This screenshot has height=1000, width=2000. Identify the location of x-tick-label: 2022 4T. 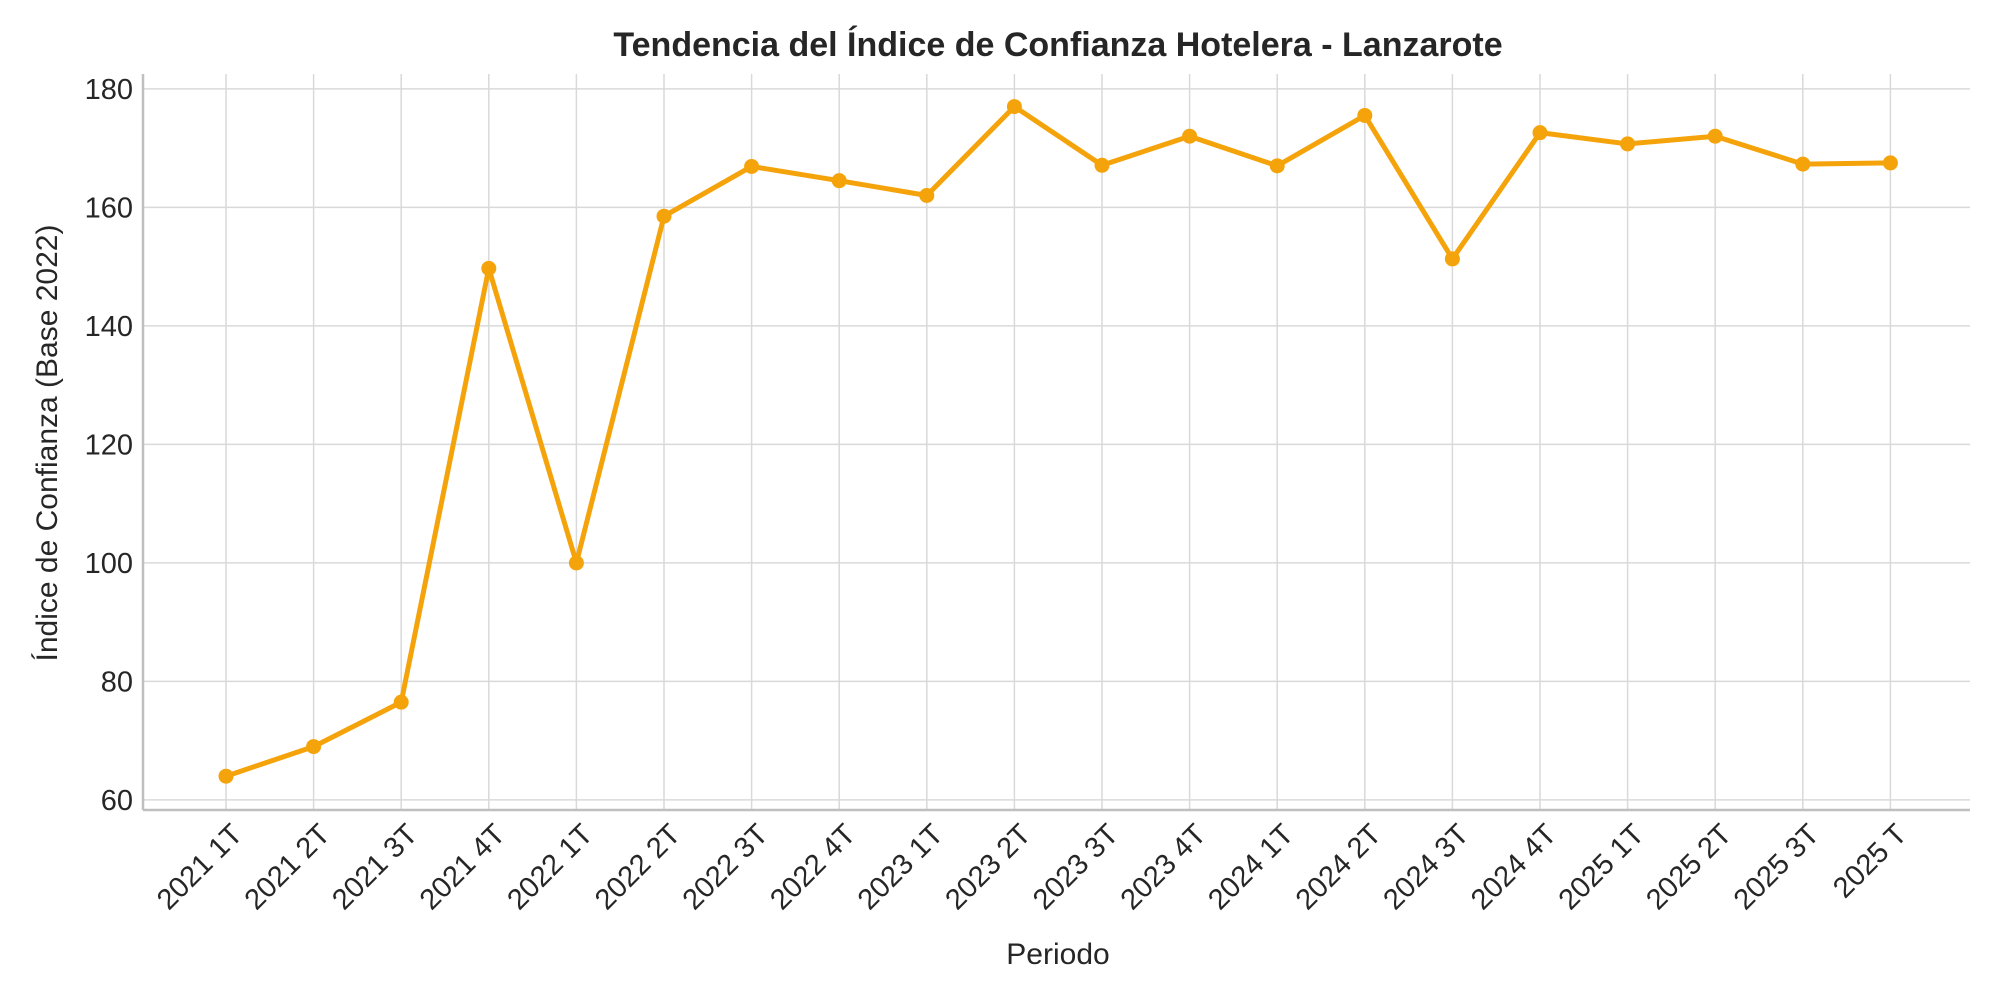
(813, 867).